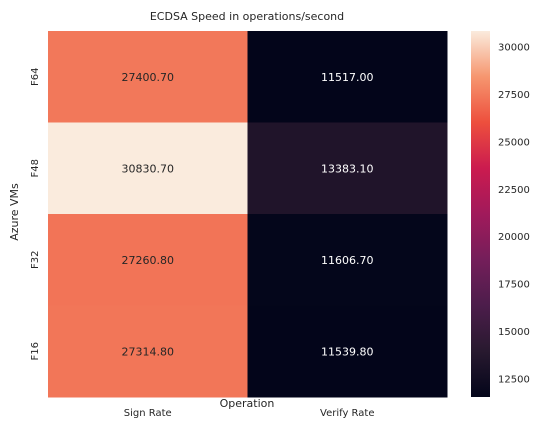 Image resolution: width=544 pixels, height=446 pixels. What do you see at coordinates (35, 214) in the screenshot?
I see `y-tick-labels: F64 F48 F32 F16` at bounding box center [35, 214].